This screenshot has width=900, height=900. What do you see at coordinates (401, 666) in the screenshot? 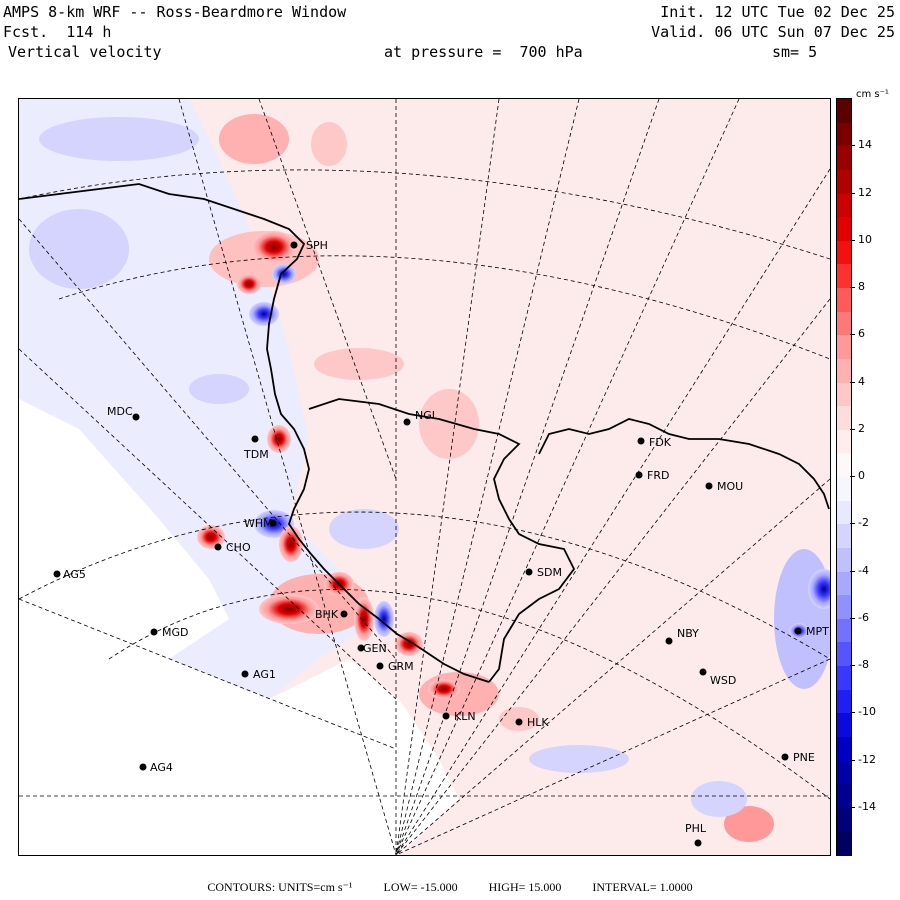
I see `station-label-grm: GRM` at bounding box center [401, 666].